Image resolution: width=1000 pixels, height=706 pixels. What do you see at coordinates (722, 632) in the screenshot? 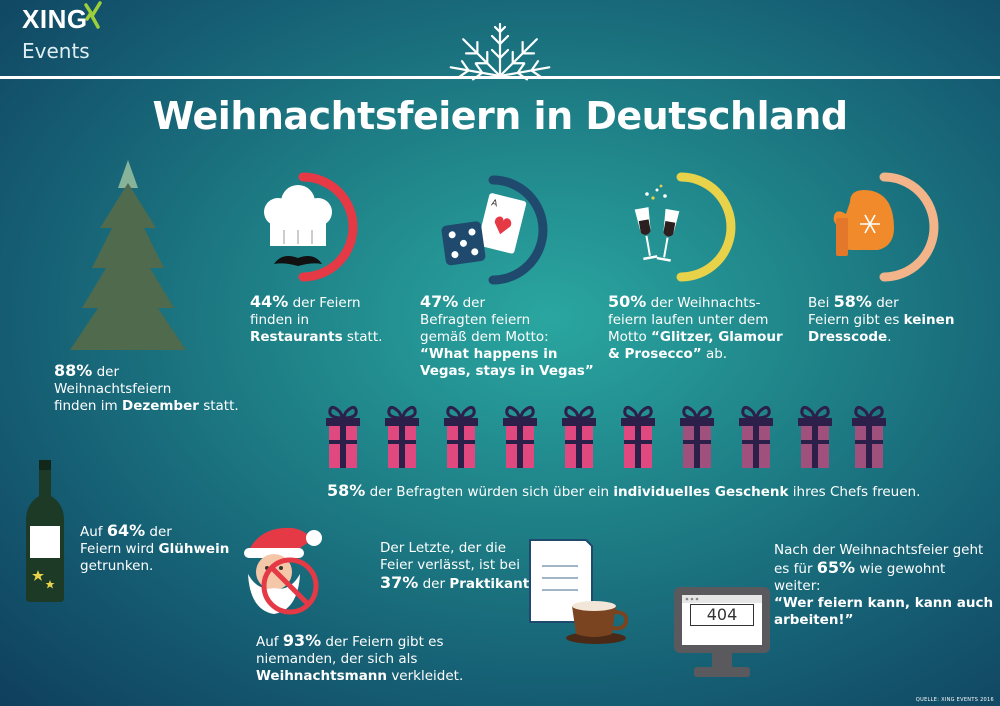
I see `monitor-icon` at bounding box center [722, 632].